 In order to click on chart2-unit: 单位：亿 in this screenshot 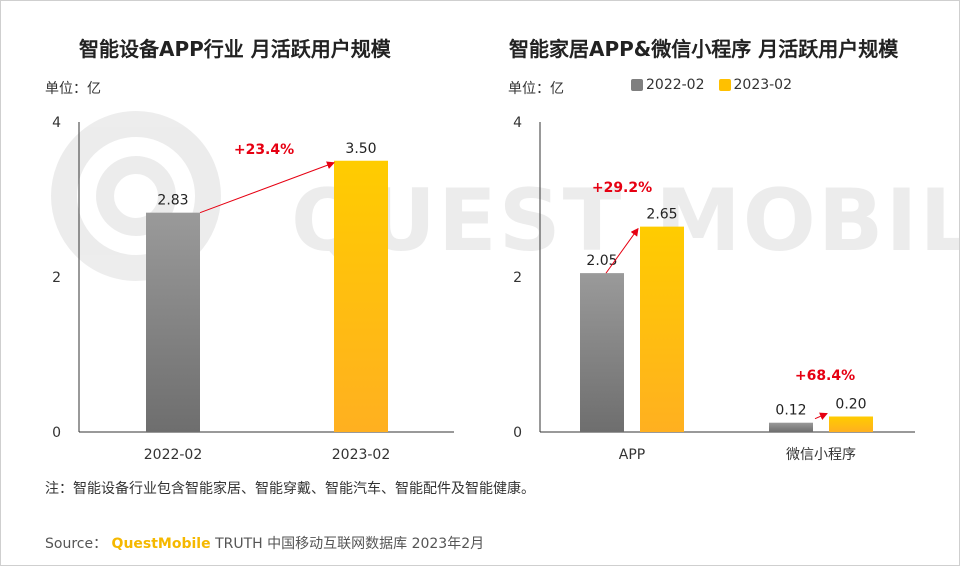, I will do `click(536, 89)`.